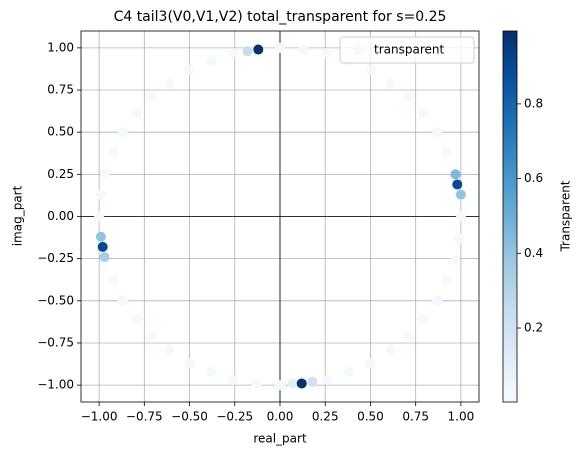 The height and width of the screenshot is (455, 583). Describe the element at coordinates (280, 417) in the screenshot. I see `x-tick-label: 0.00` at that location.